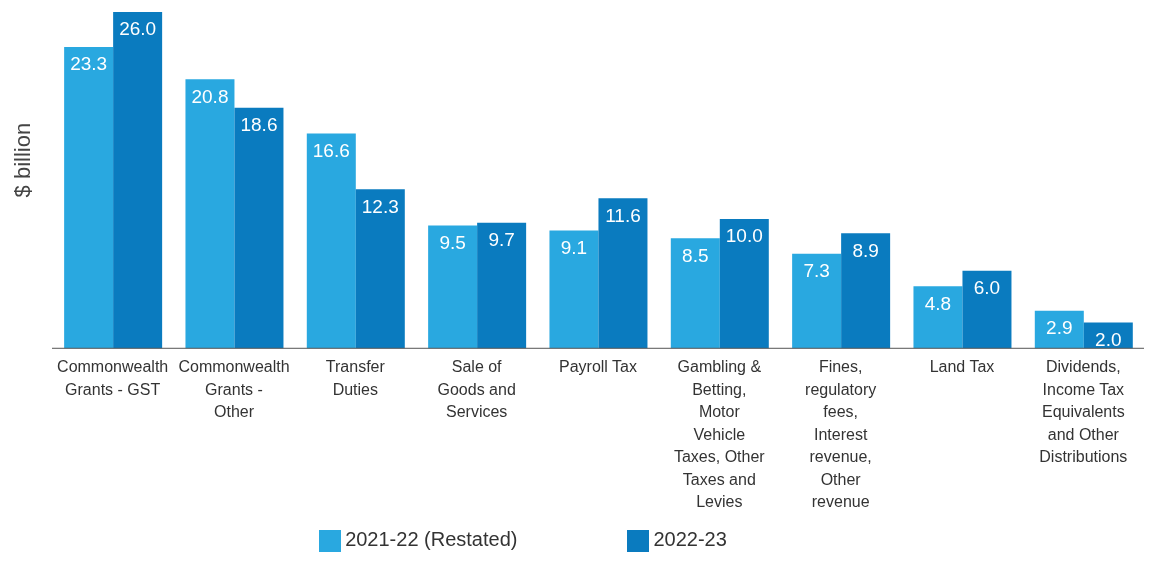 Image resolution: width=1155 pixels, height=565 pixels. I want to click on data-label: 23.3, so click(89, 64).